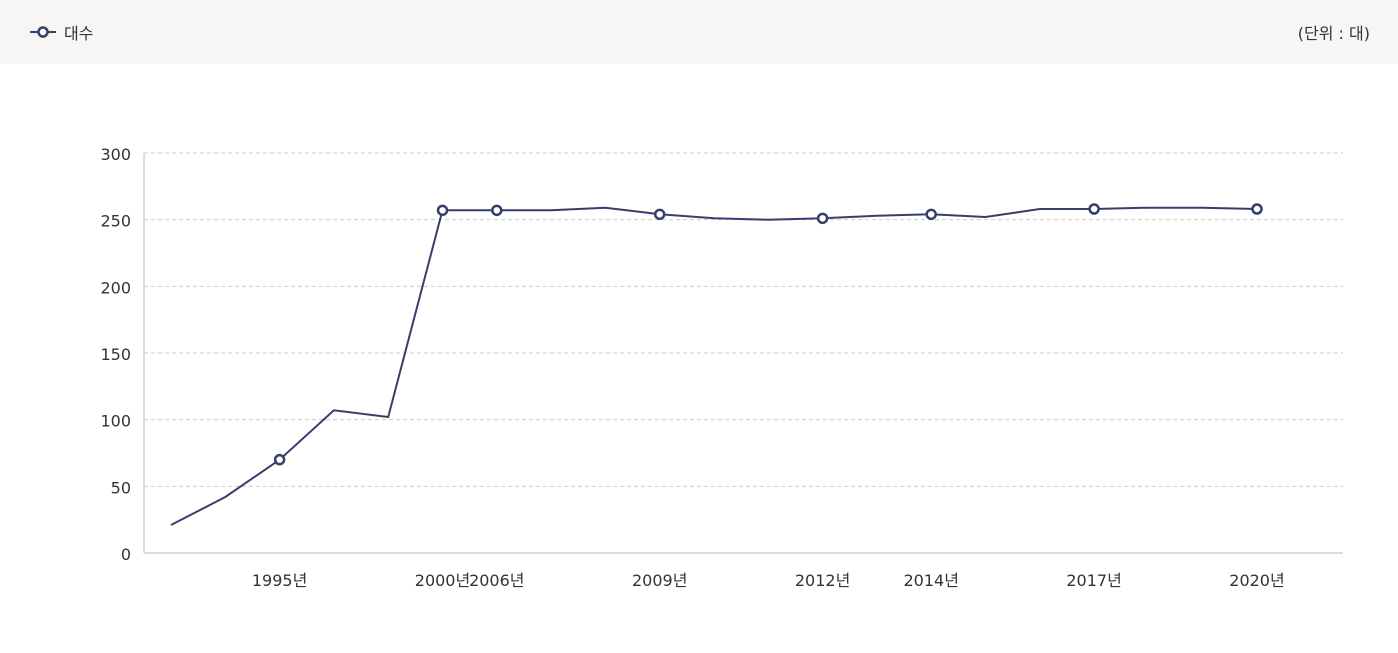  Describe the element at coordinates (115, 354) in the screenshot. I see `y-tick-label: 150` at that location.